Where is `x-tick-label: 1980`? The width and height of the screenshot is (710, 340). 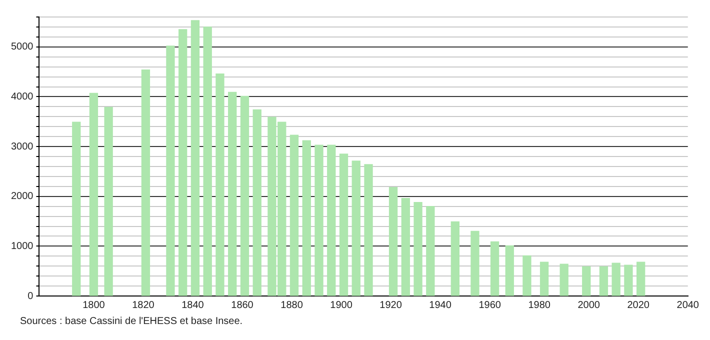
x-tick-label: 1980 is located at coordinates (539, 305).